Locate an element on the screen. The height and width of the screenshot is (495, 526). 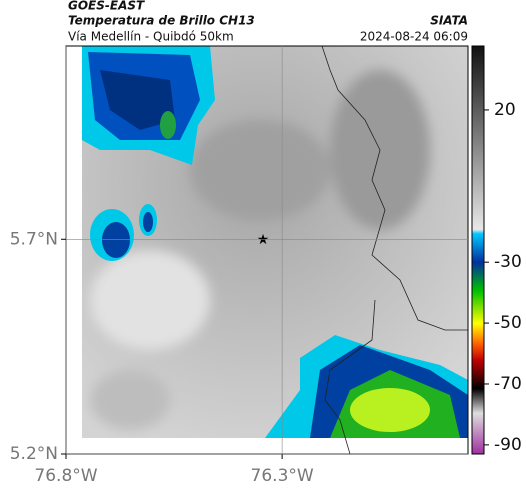
product: Temperatura de Brillo CH13 is located at coordinates (161, 21).